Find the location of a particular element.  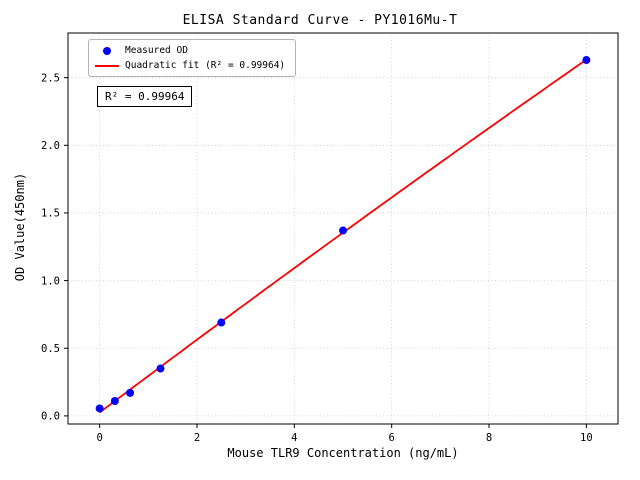

y-tick-label: 0.0 is located at coordinates (50, 417).